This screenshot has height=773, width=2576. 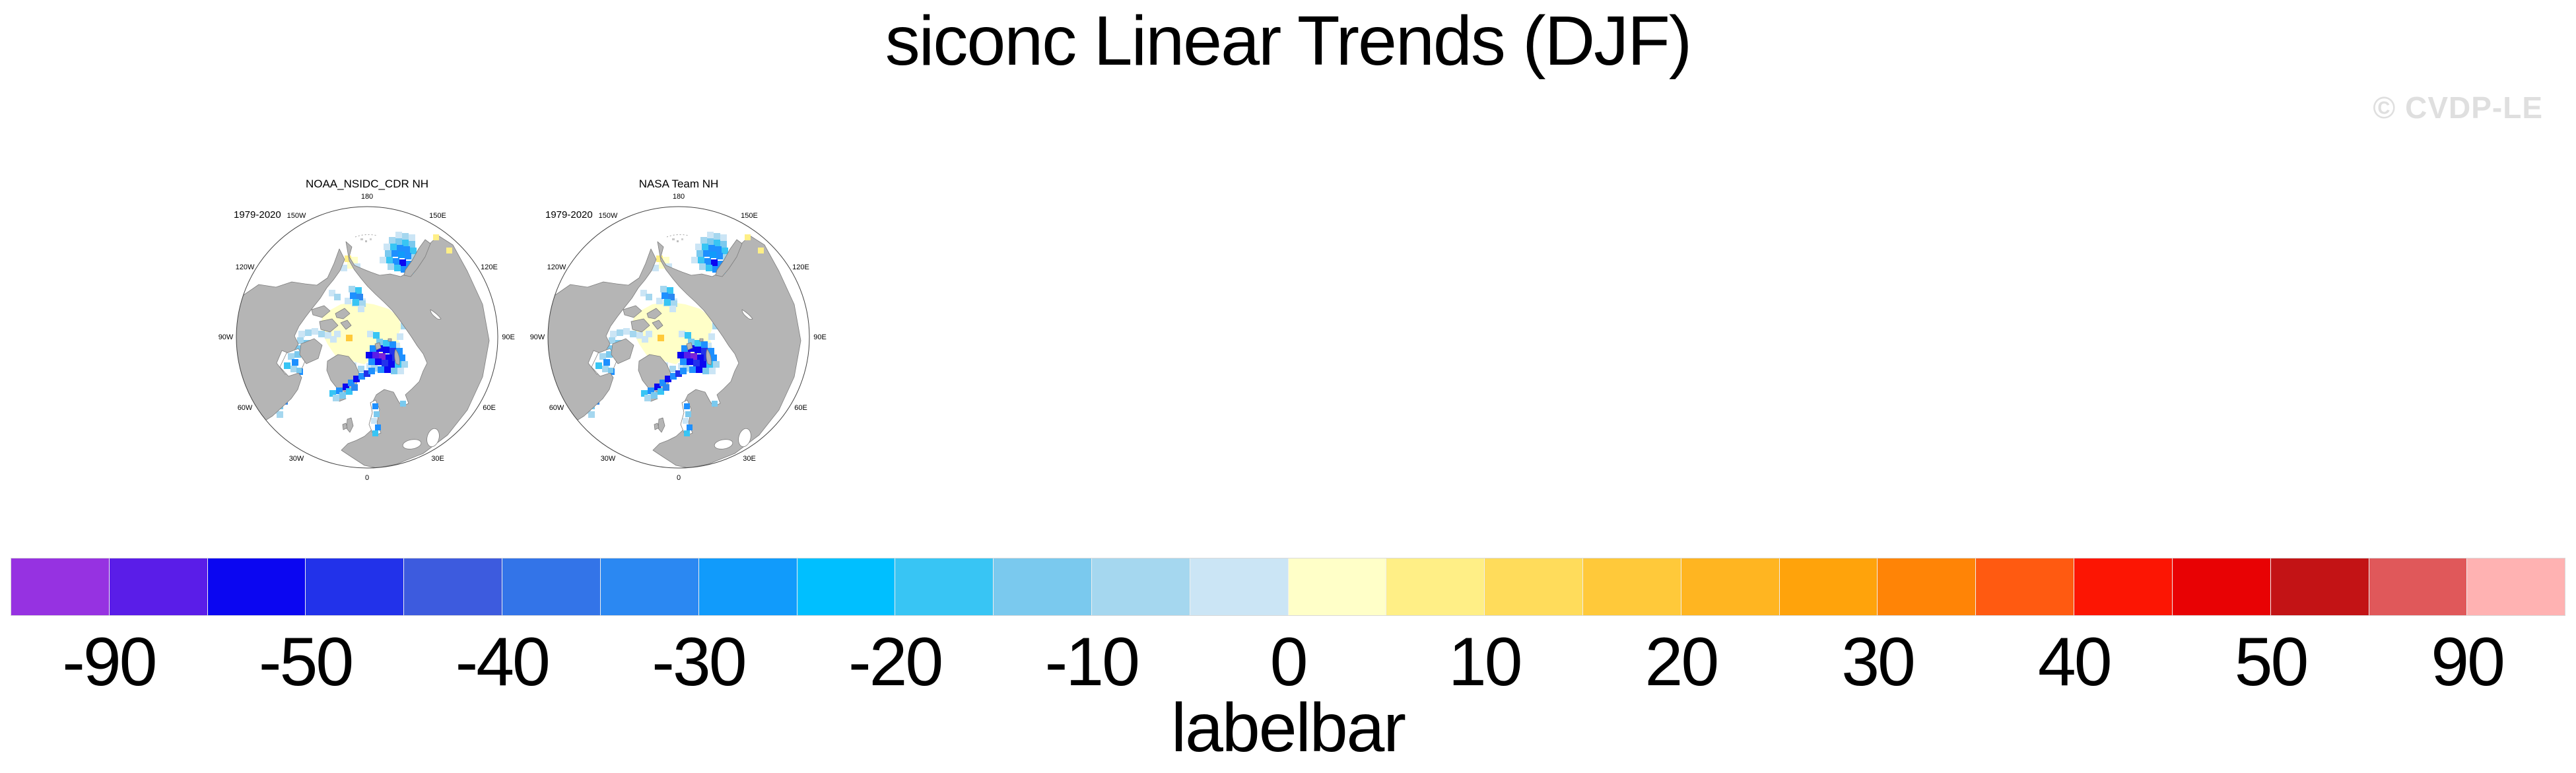 I want to click on colorbar-title: labelbar, so click(x=1288, y=728).